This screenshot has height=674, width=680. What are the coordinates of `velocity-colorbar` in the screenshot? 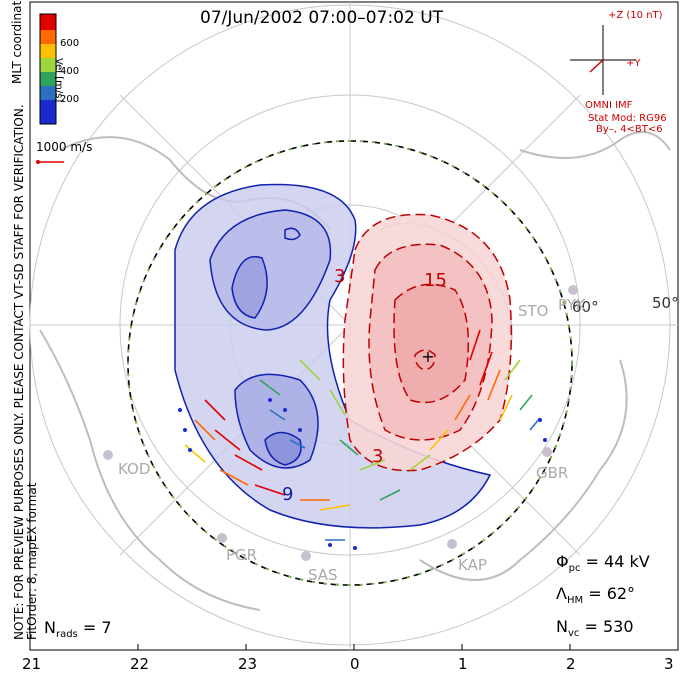 It's located at (48, 69).